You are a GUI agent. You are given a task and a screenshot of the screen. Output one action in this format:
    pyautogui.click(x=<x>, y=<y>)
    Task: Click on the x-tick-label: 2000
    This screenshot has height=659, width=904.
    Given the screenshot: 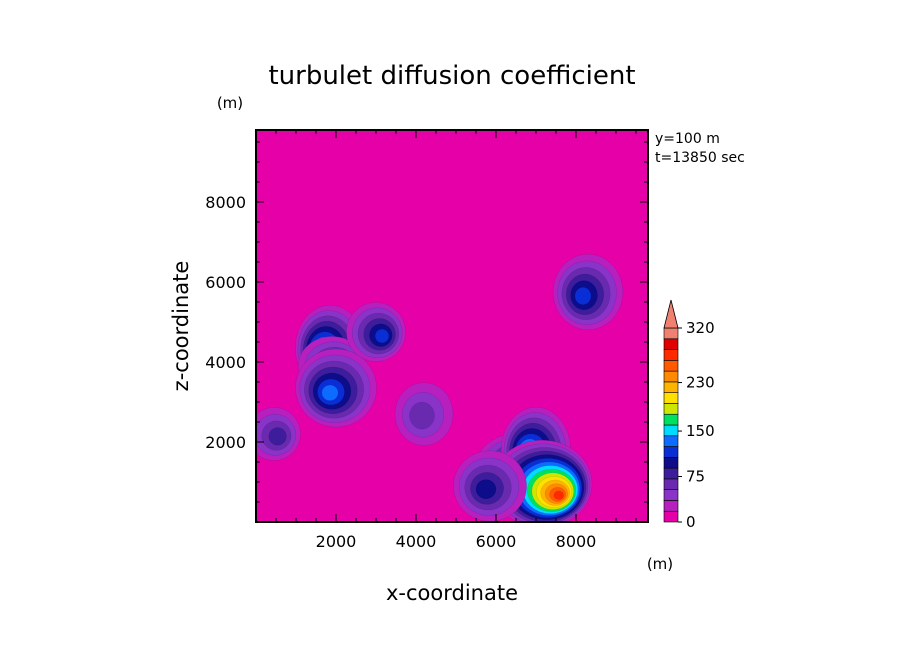 What is the action you would take?
    pyautogui.click(x=336, y=541)
    